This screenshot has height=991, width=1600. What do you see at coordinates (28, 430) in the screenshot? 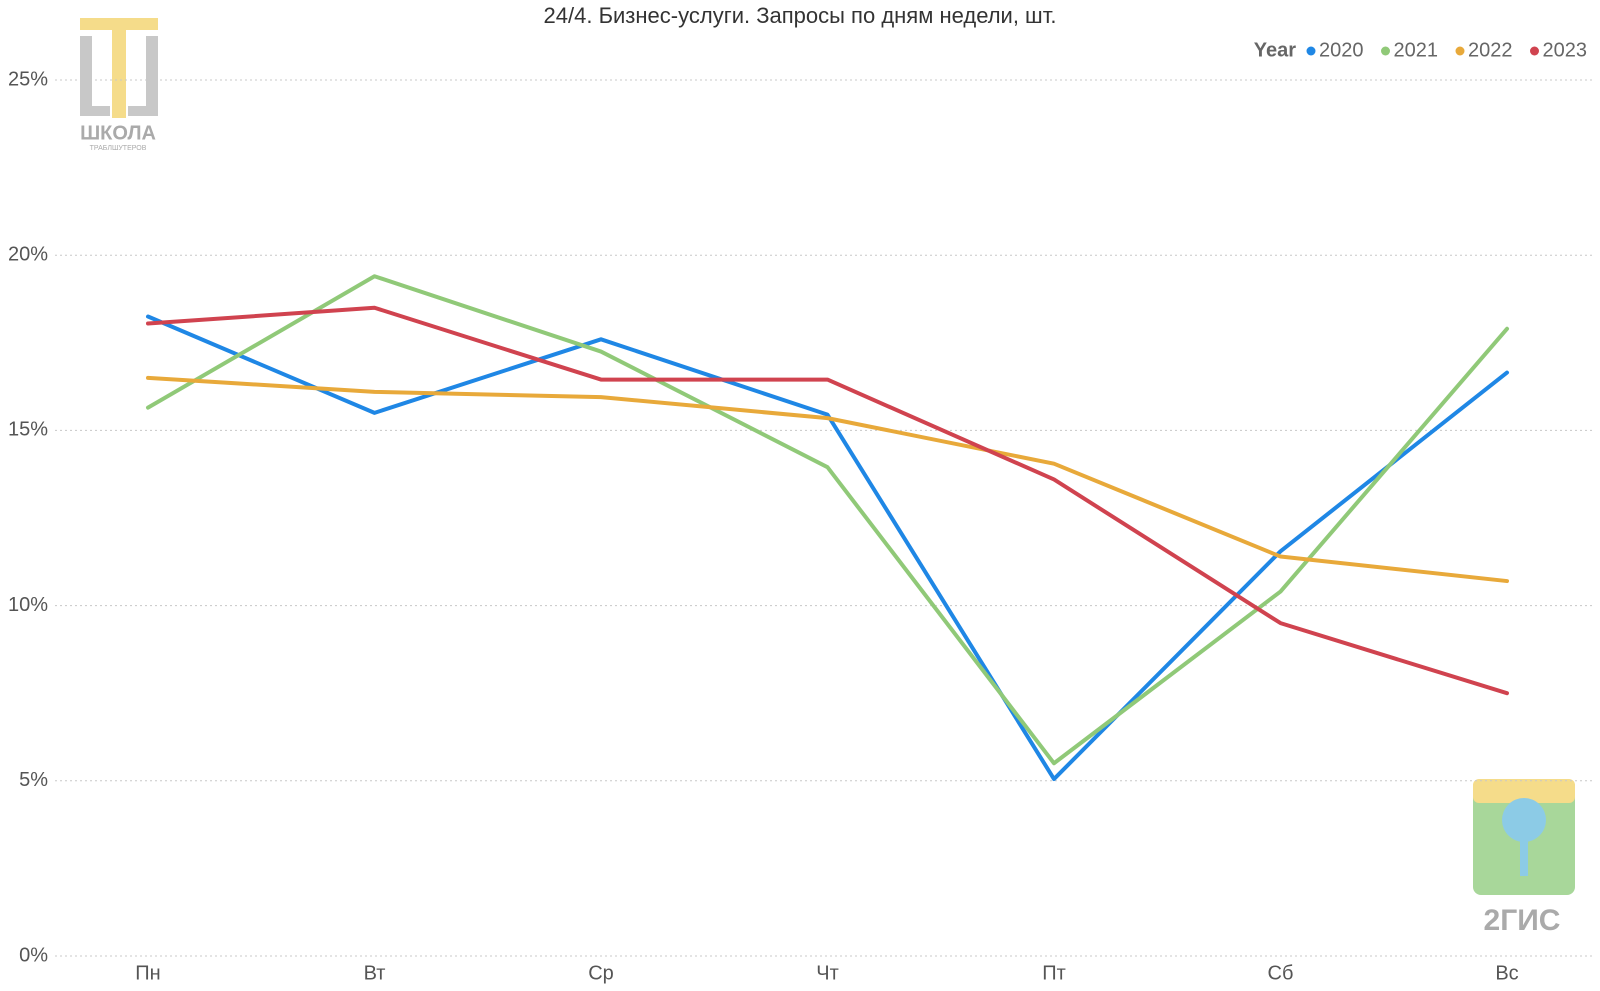
I see `y-tick-label: 15%` at bounding box center [28, 430].